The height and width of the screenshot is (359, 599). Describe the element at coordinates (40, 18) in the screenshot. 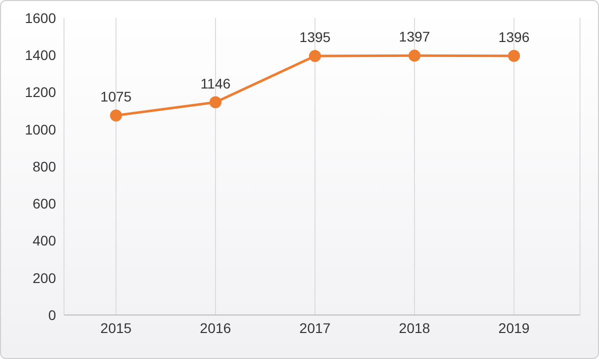

I see `y-tick-label: 1600` at that location.